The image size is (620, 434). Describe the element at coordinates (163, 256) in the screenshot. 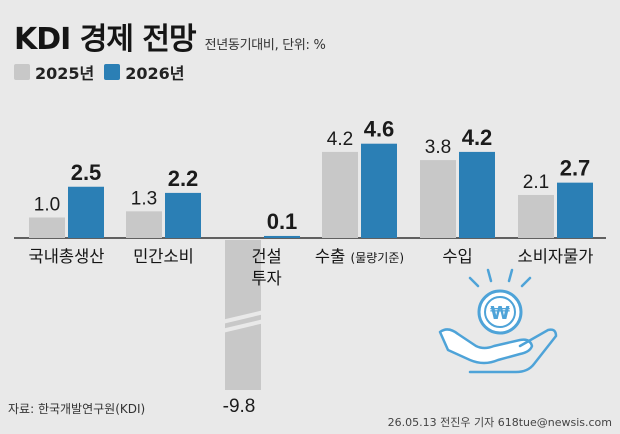

I see `category-label-민간소비: 민간소비` at that location.